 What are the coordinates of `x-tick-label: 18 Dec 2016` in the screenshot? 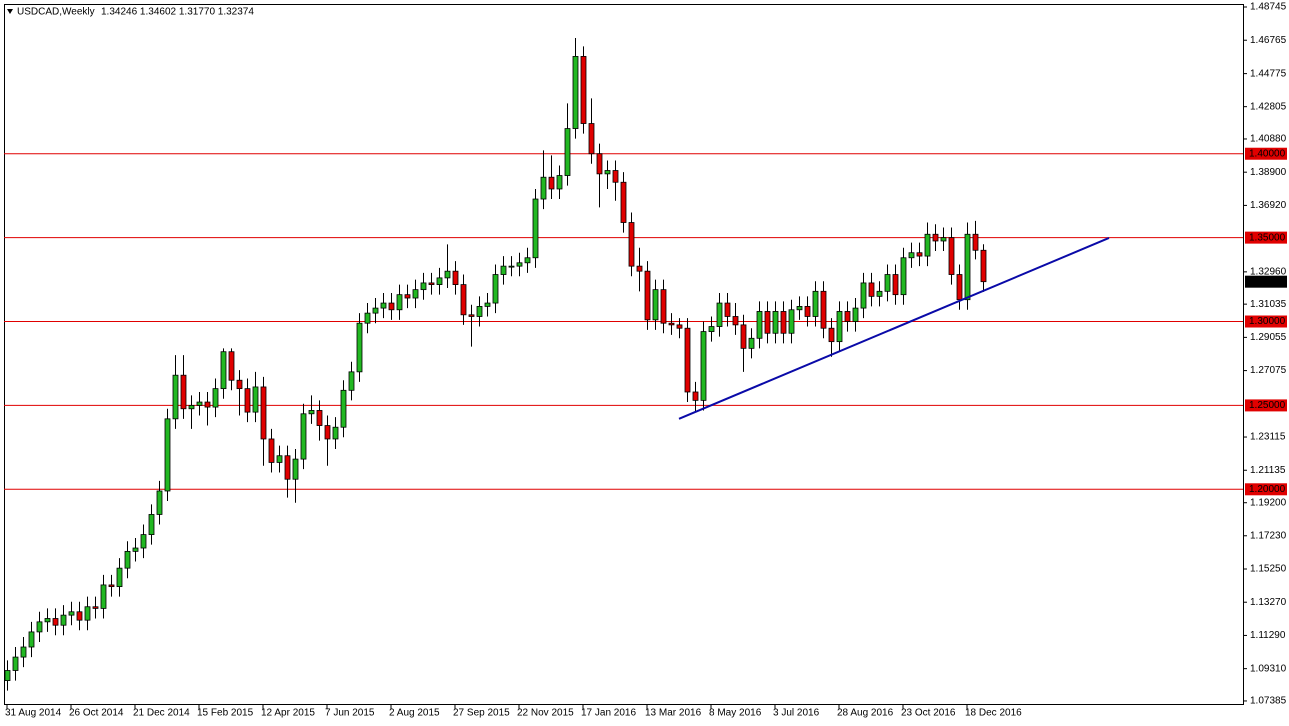 It's located at (993, 713).